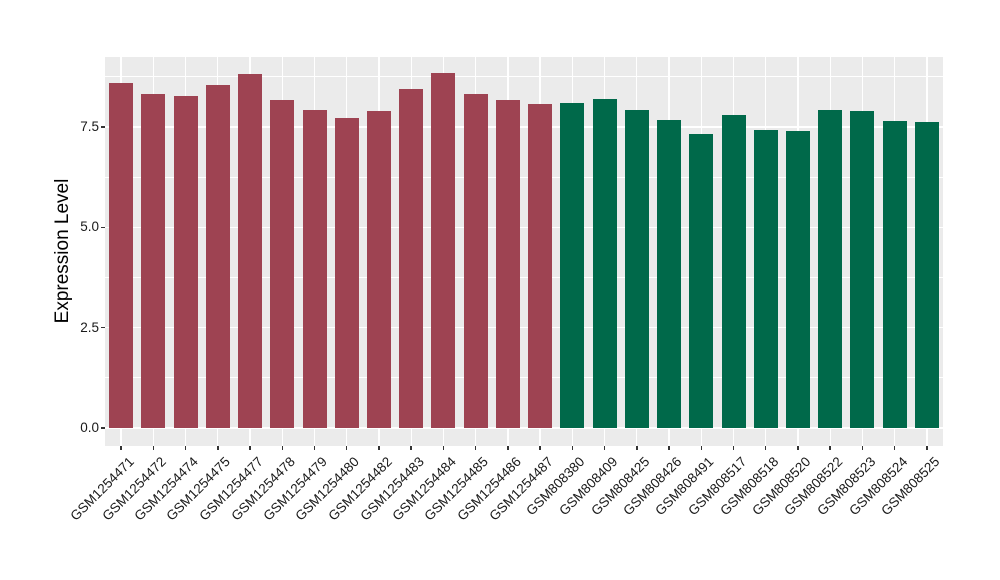  I want to click on y-tick-label: 0.0, so click(89, 427).